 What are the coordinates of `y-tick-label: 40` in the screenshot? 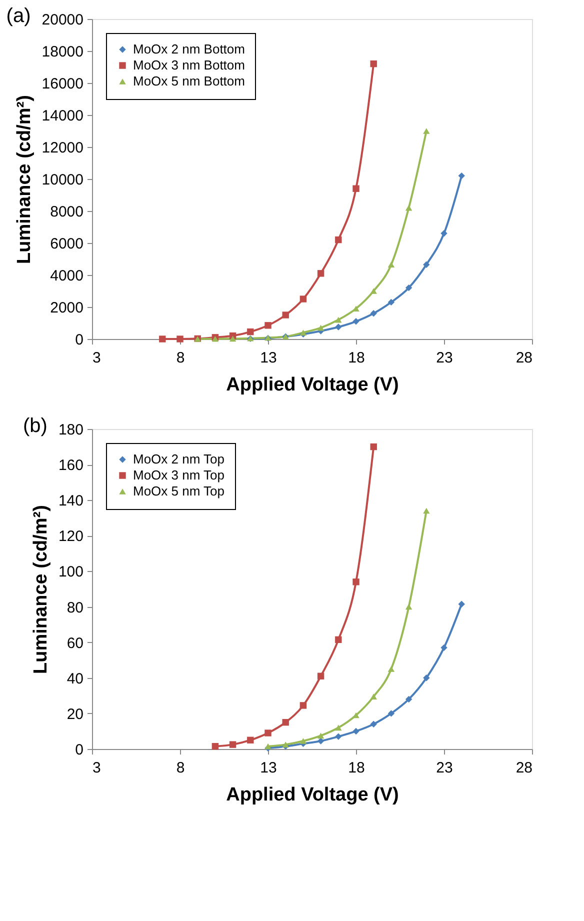 It's located at (75, 679).